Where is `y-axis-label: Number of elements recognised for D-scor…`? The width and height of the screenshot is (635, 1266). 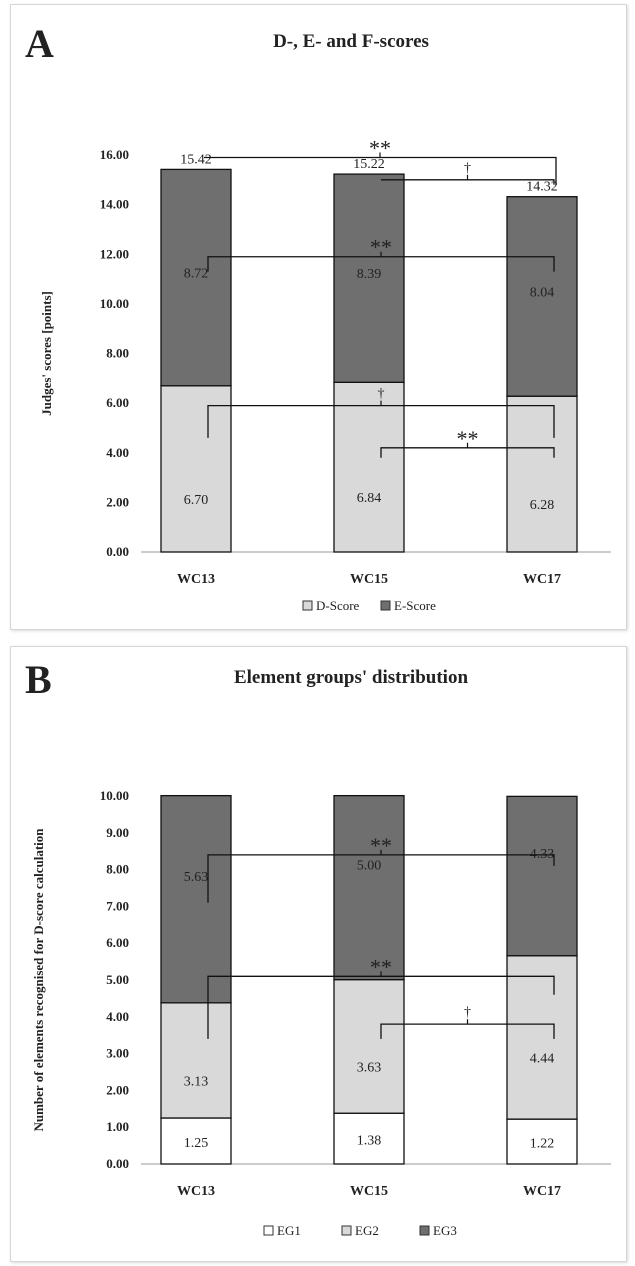
y-axis-label: Number of elements recognised for D-scor… is located at coordinates (38, 980).